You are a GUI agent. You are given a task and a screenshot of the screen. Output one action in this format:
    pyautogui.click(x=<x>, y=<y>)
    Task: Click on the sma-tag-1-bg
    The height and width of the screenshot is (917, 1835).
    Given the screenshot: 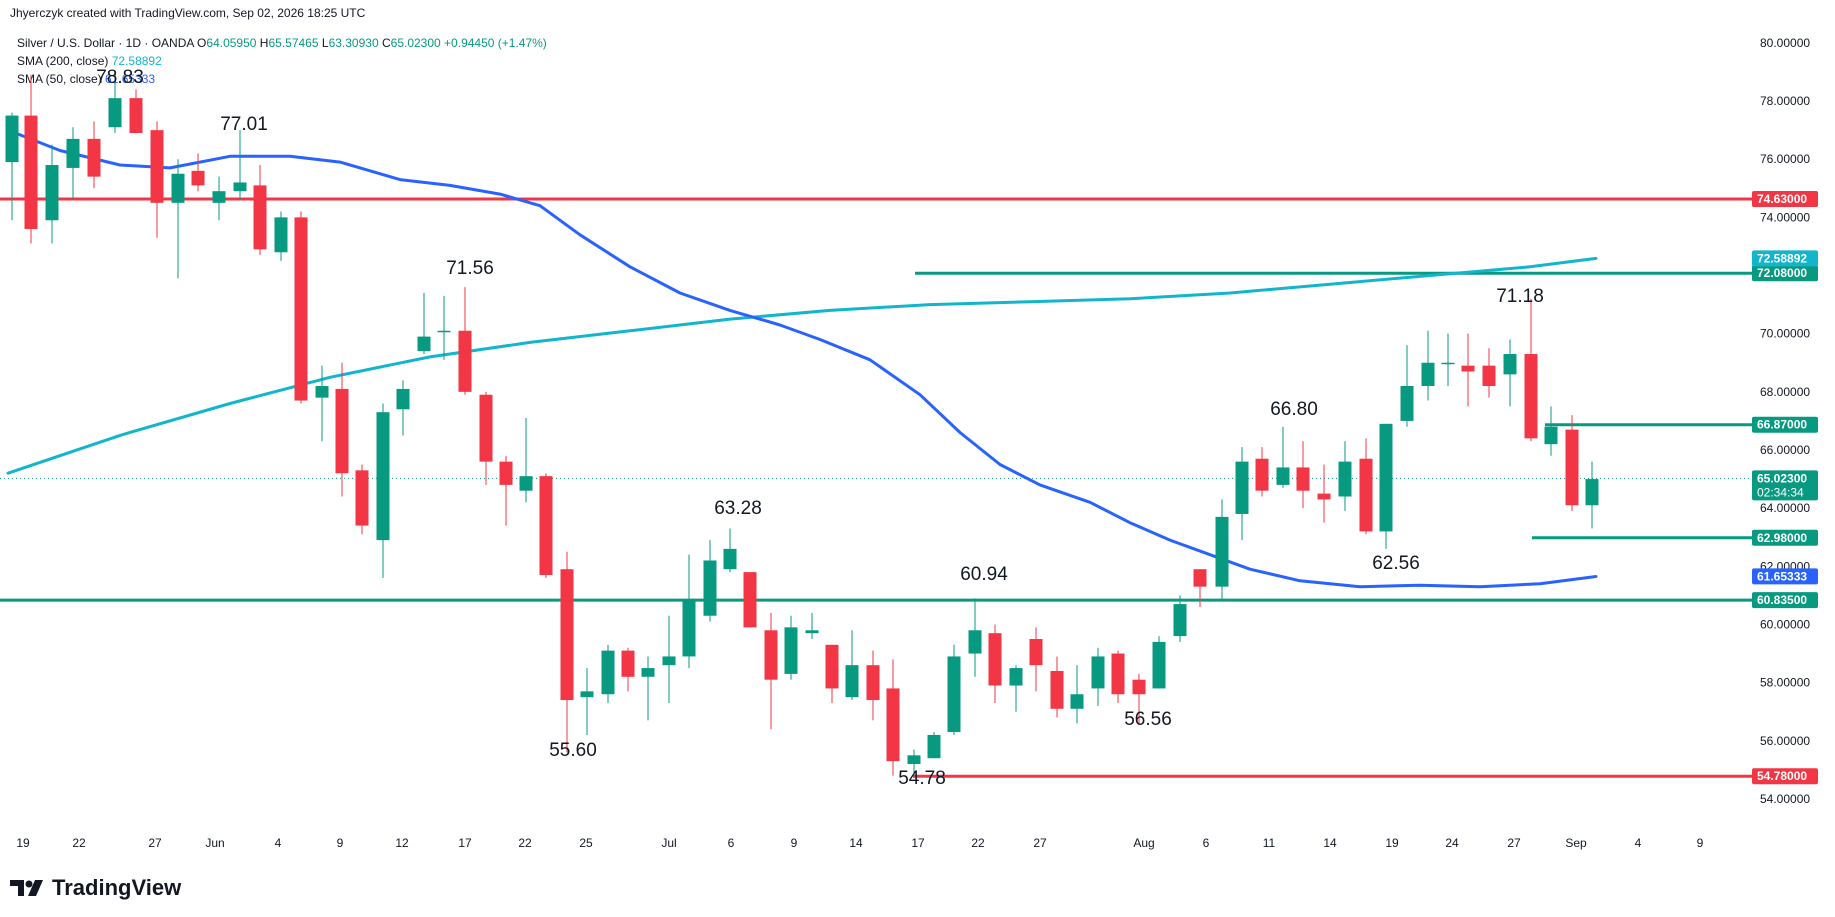 What is the action you would take?
    pyautogui.click(x=1785, y=576)
    